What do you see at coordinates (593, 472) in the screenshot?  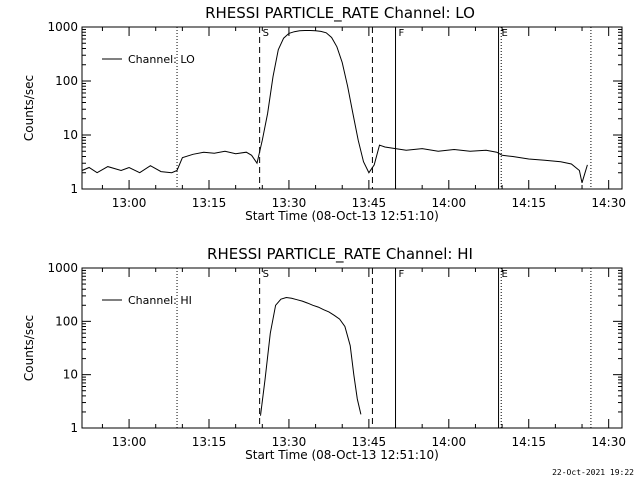 I see `timestamp-label: 22-Oct-2021 19:22` at bounding box center [593, 472].